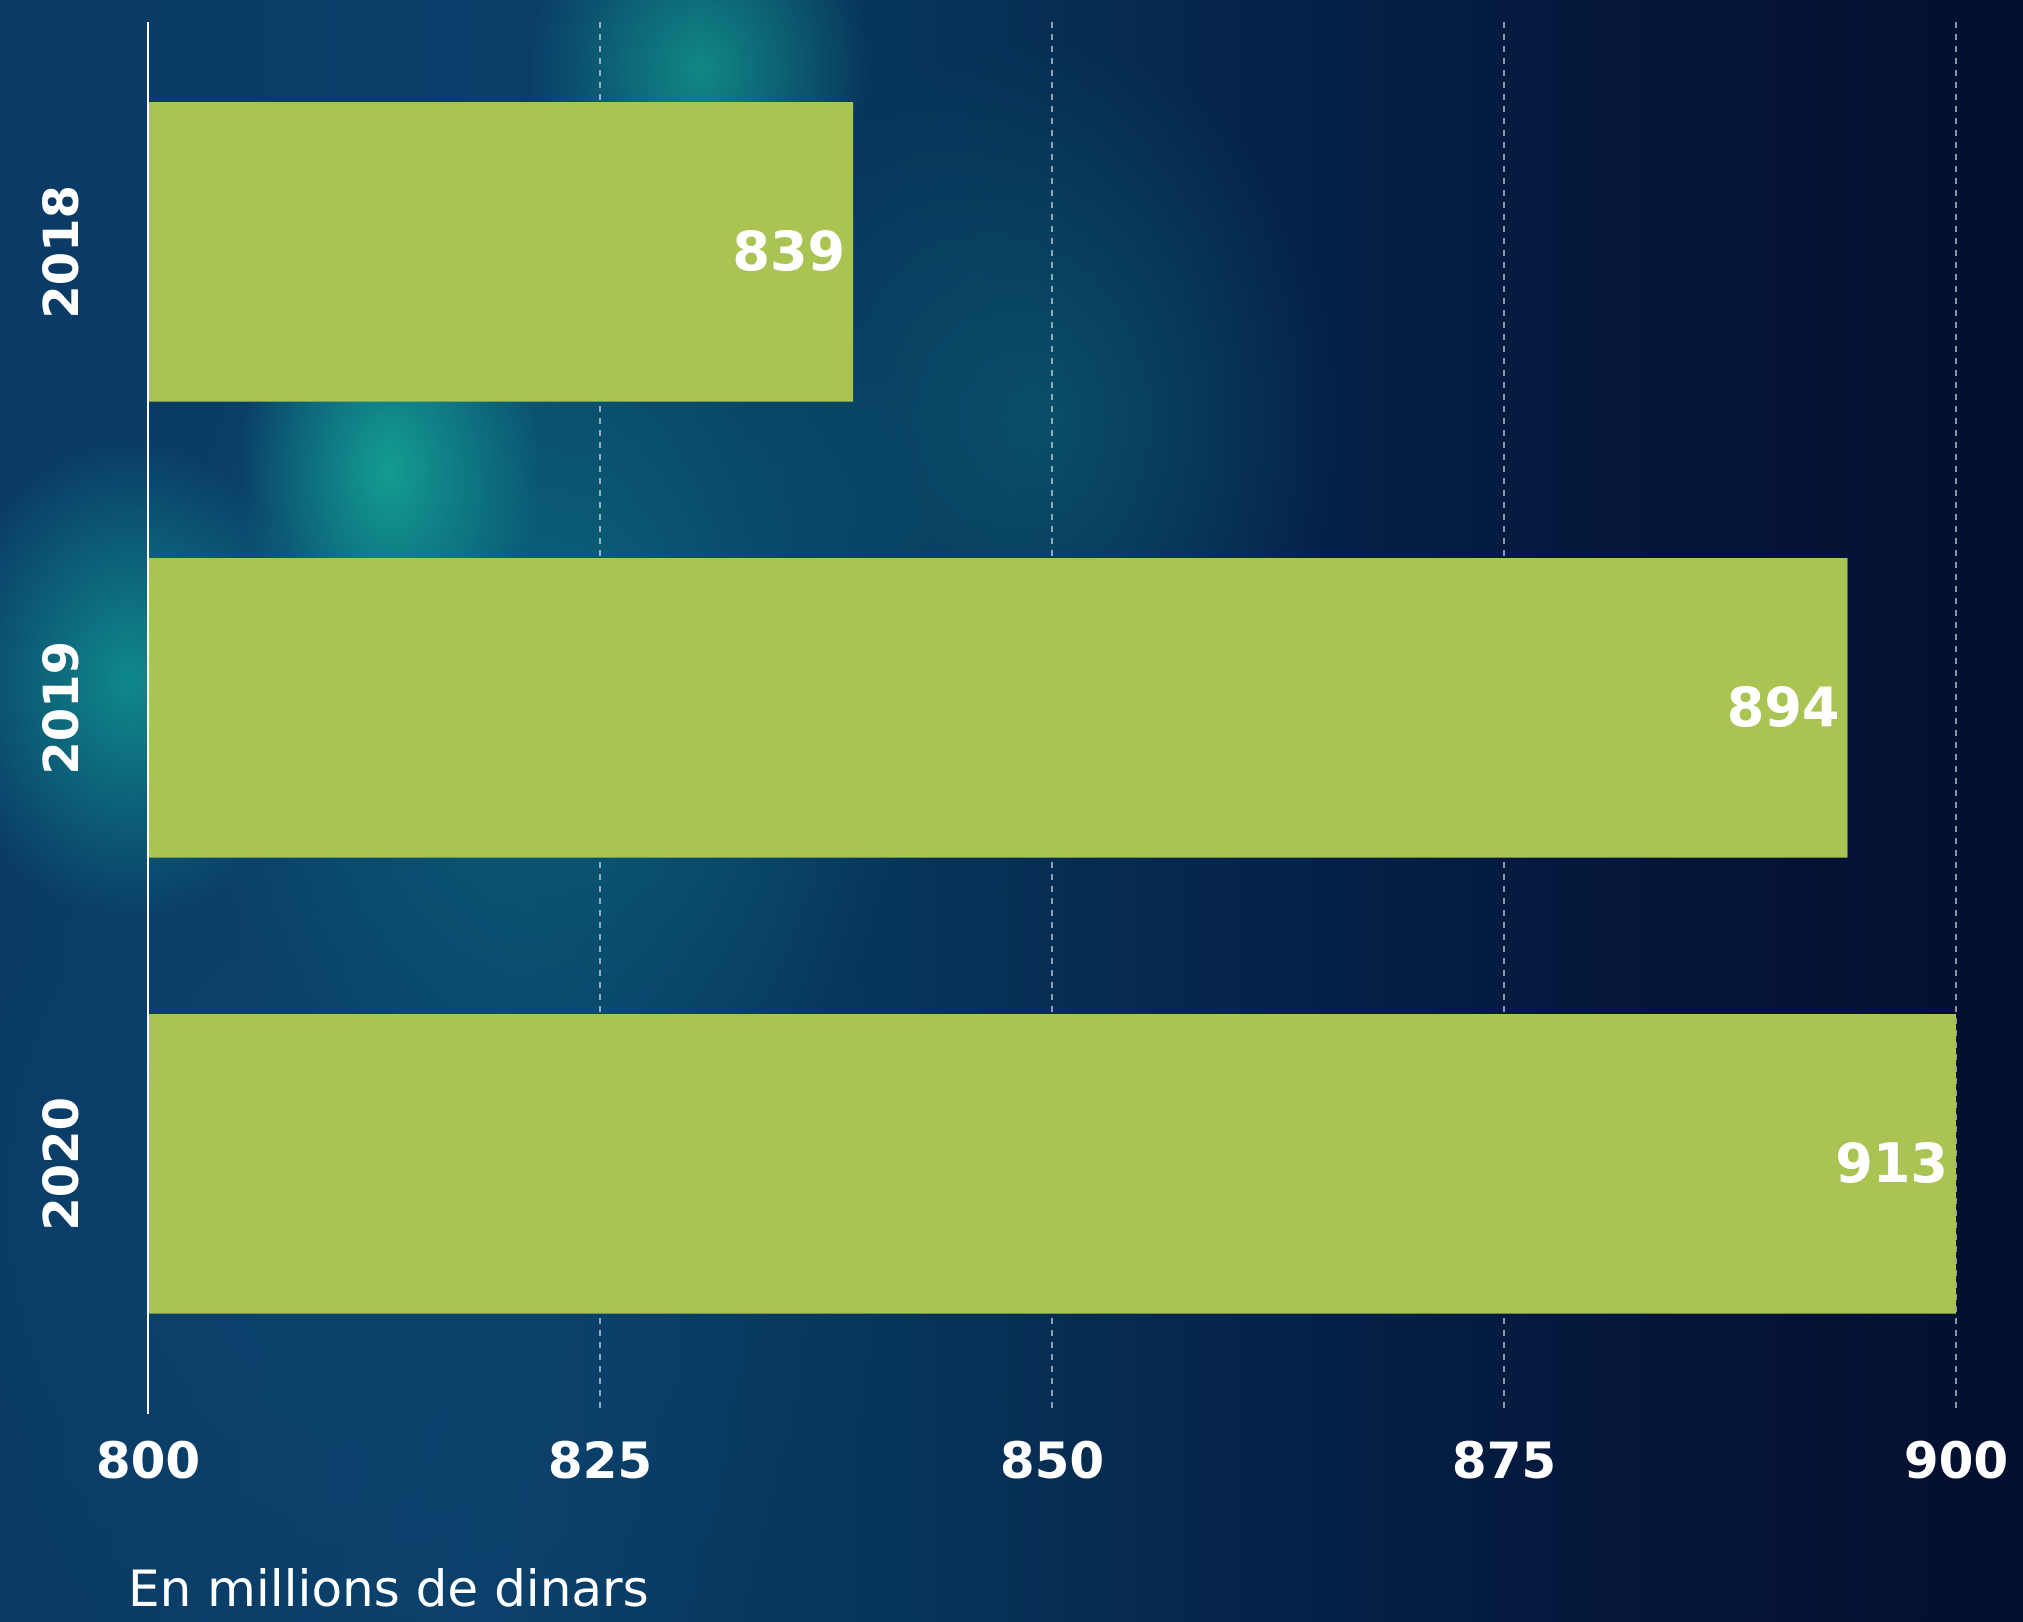 The height and width of the screenshot is (1622, 2023). I want to click on x-axis-title: En millions de dinars, so click(388, 1589).